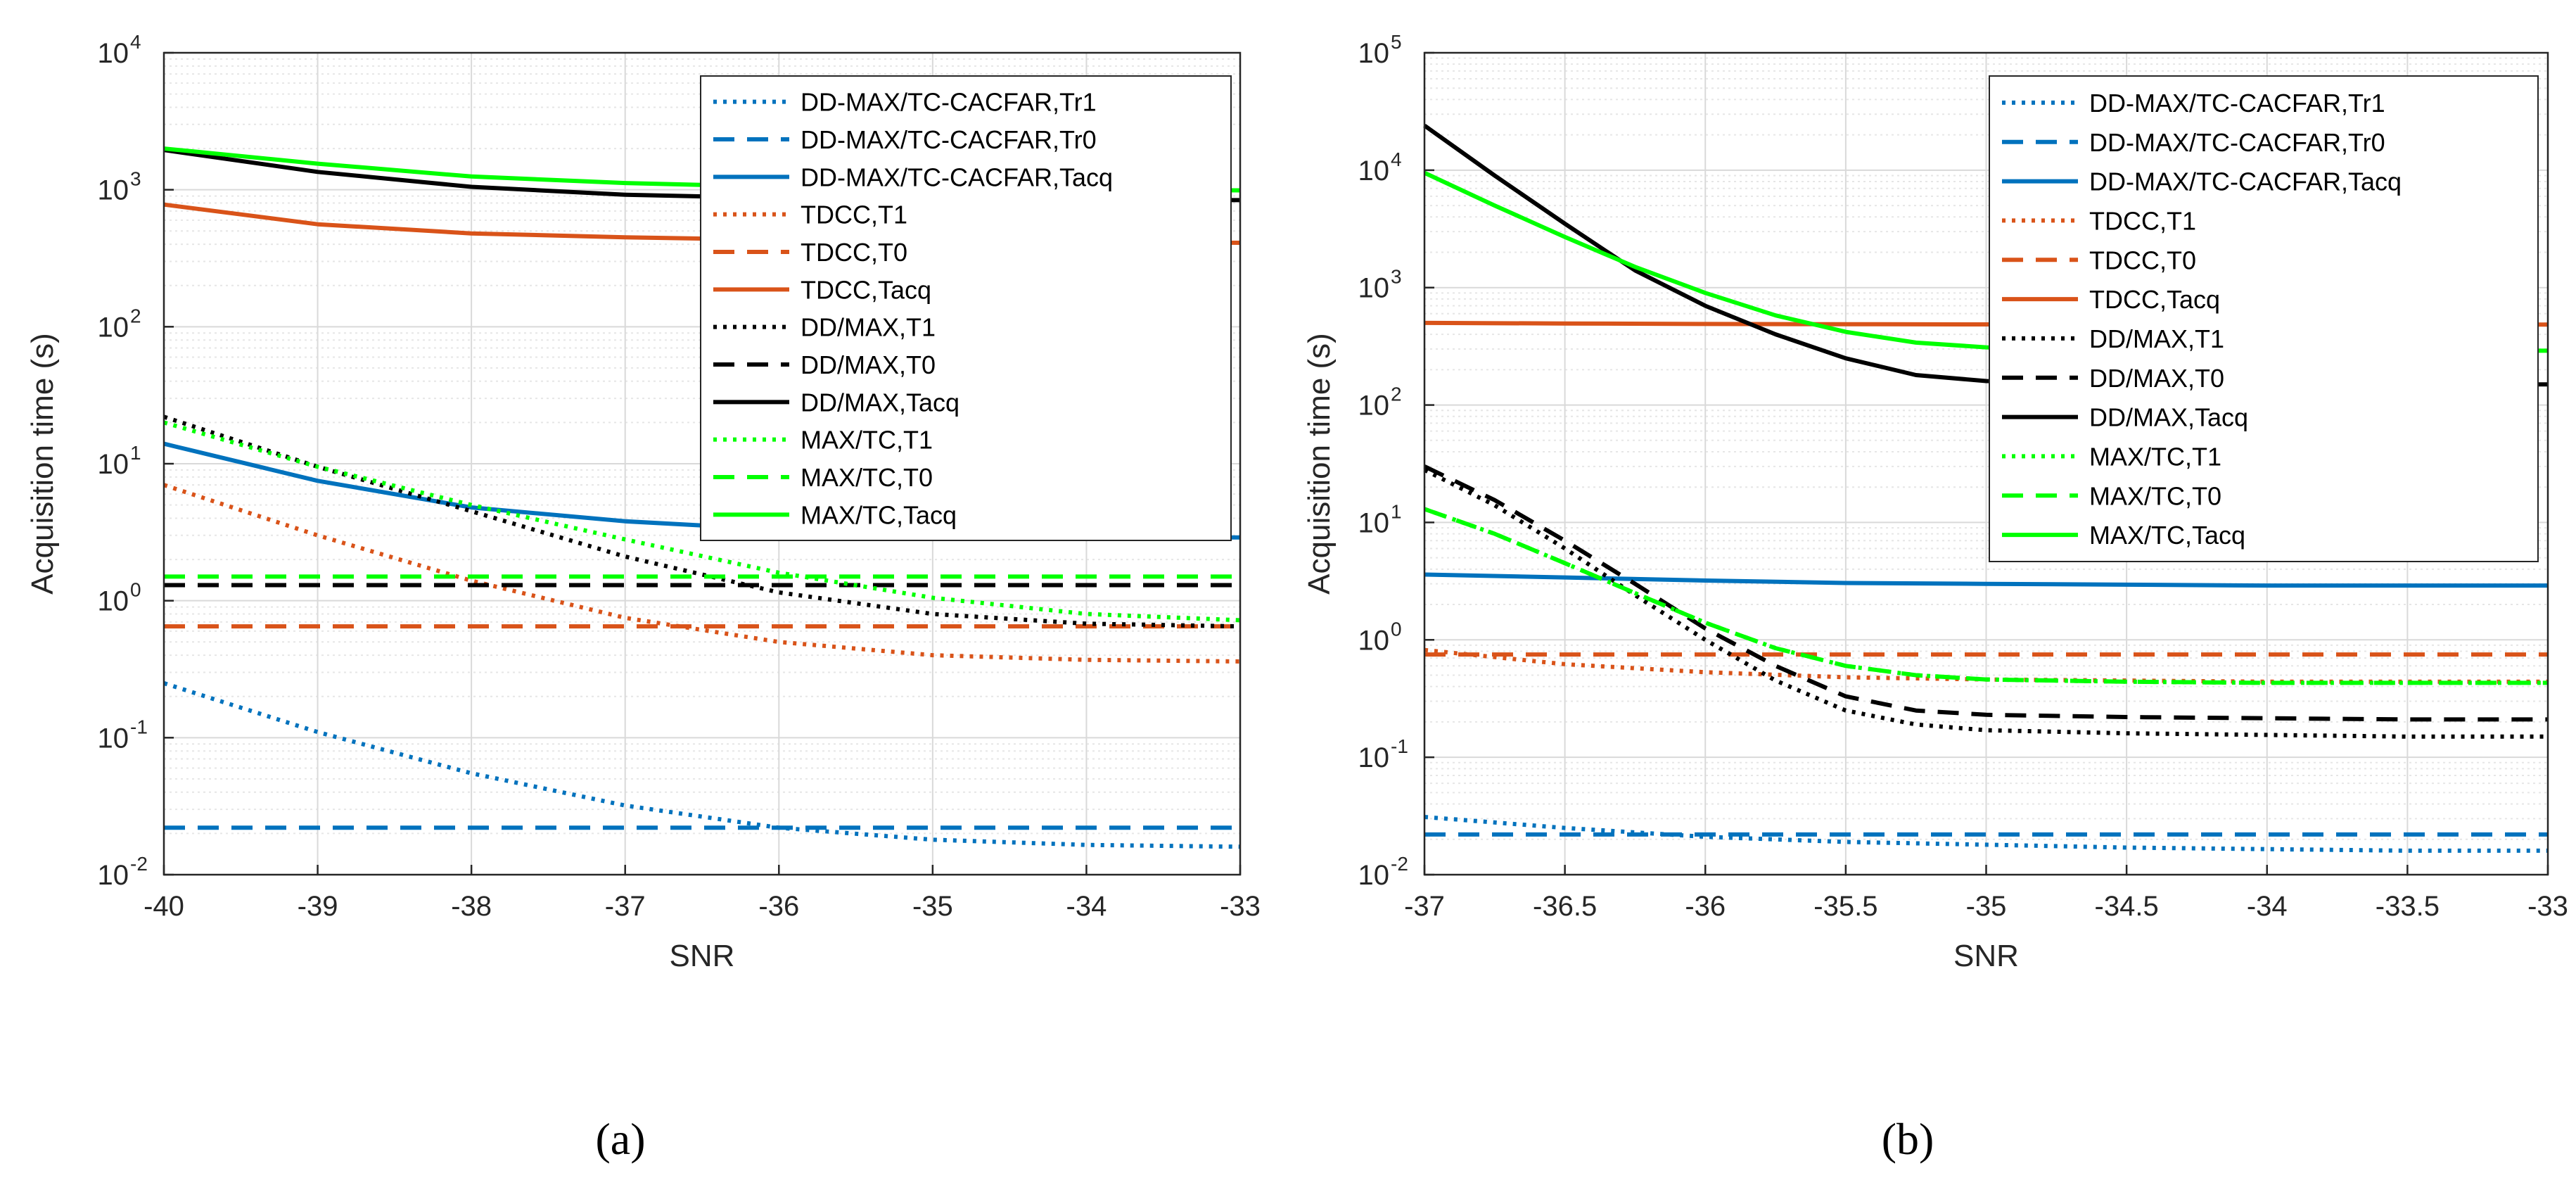 This screenshot has width=2576, height=1185. I want to click on x-tick-label: -35.5, so click(1845, 906).